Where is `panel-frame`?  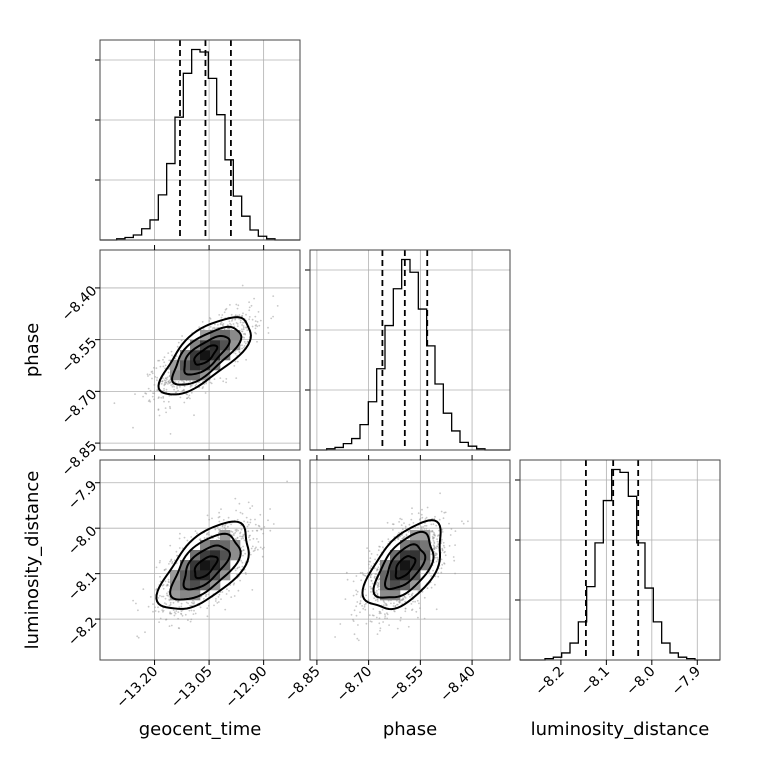 panel-frame is located at coordinates (410, 350).